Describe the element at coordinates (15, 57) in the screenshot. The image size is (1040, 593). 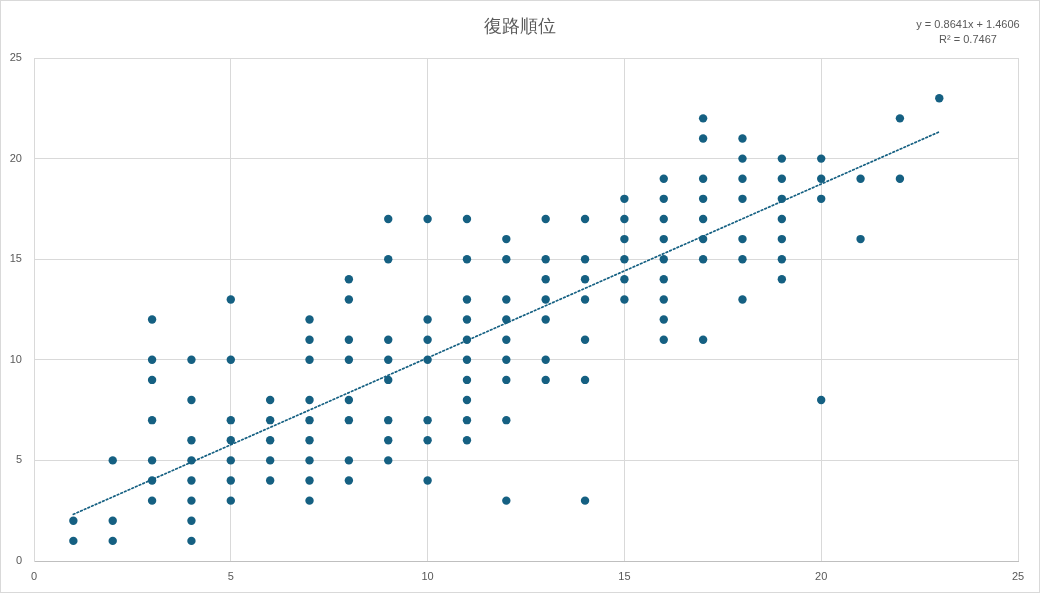
I see `y-tick-label: 25` at that location.